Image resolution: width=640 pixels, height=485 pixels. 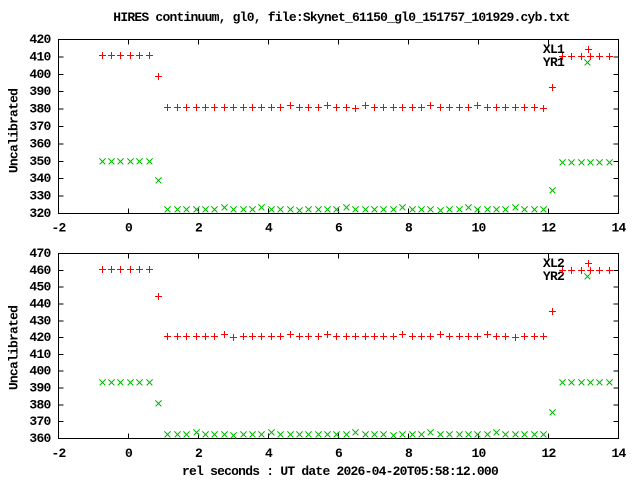 What do you see at coordinates (40, 196) in the screenshot?
I see `svg-text: 330` at bounding box center [40, 196].